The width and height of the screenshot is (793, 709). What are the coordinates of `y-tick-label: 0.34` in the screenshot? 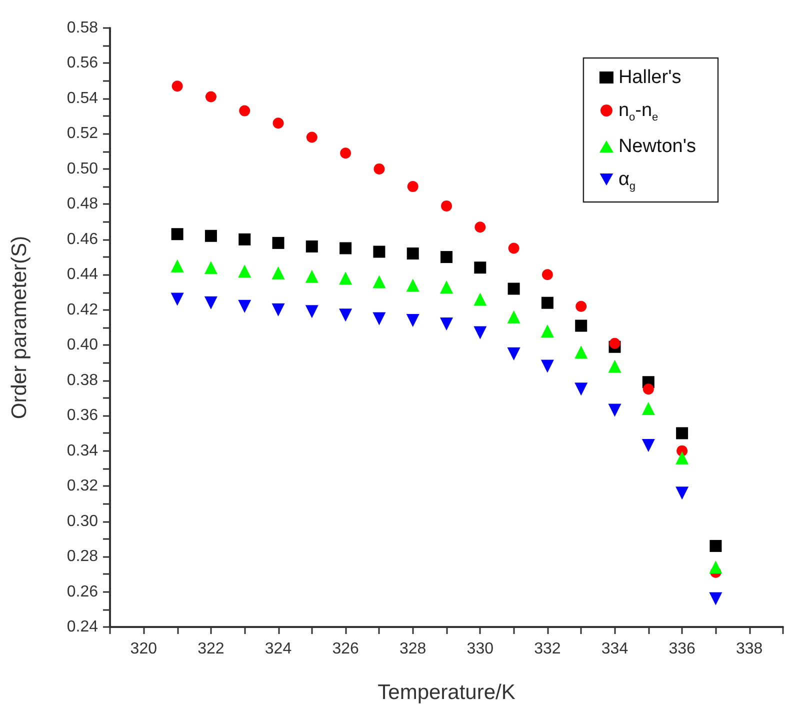 It's located at (82, 451).